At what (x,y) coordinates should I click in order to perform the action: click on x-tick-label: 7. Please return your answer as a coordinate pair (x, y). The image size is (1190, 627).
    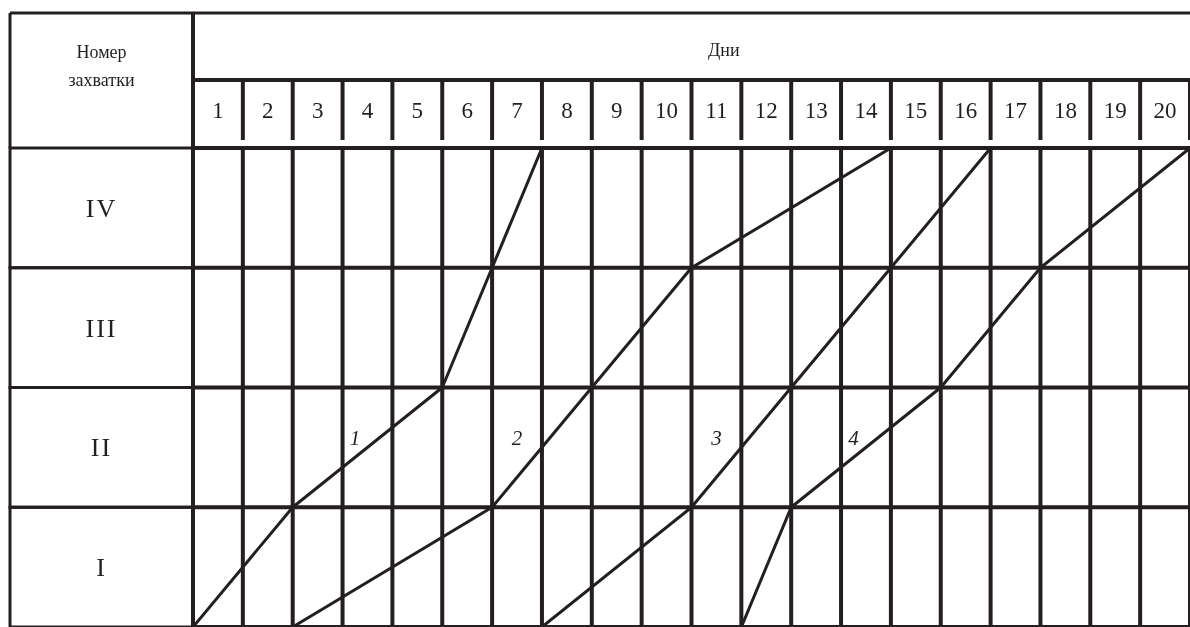
    Looking at the image, I should click on (517, 110).